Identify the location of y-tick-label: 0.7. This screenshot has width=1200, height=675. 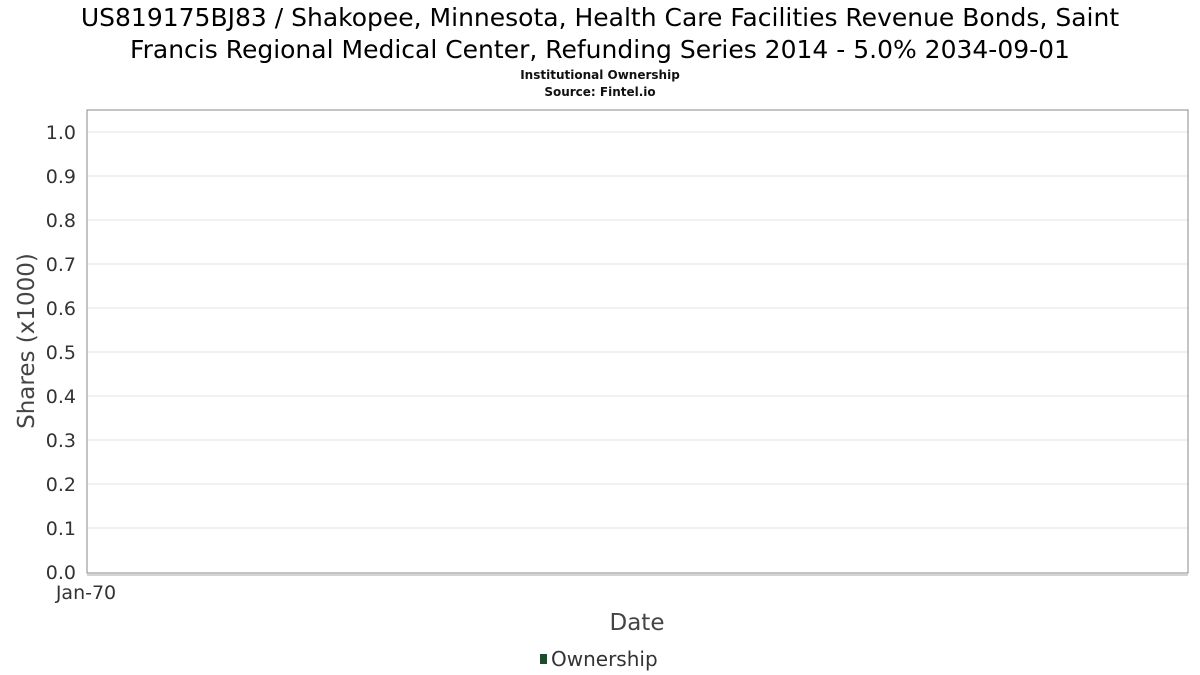
(61, 265).